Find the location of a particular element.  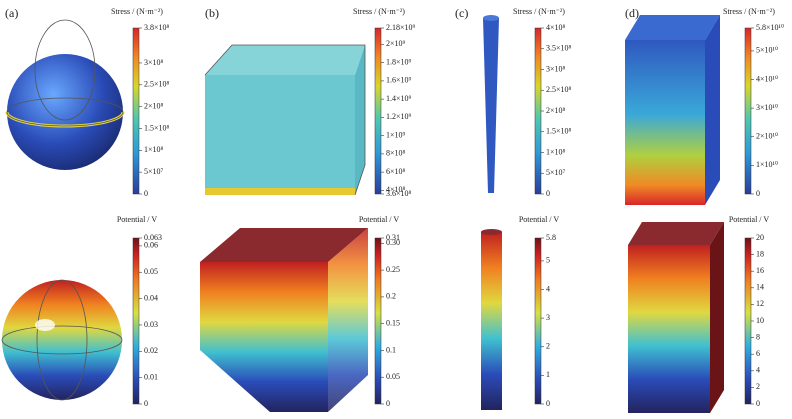

tick-label: 5.8×10¹⁰ is located at coordinates (770, 27).